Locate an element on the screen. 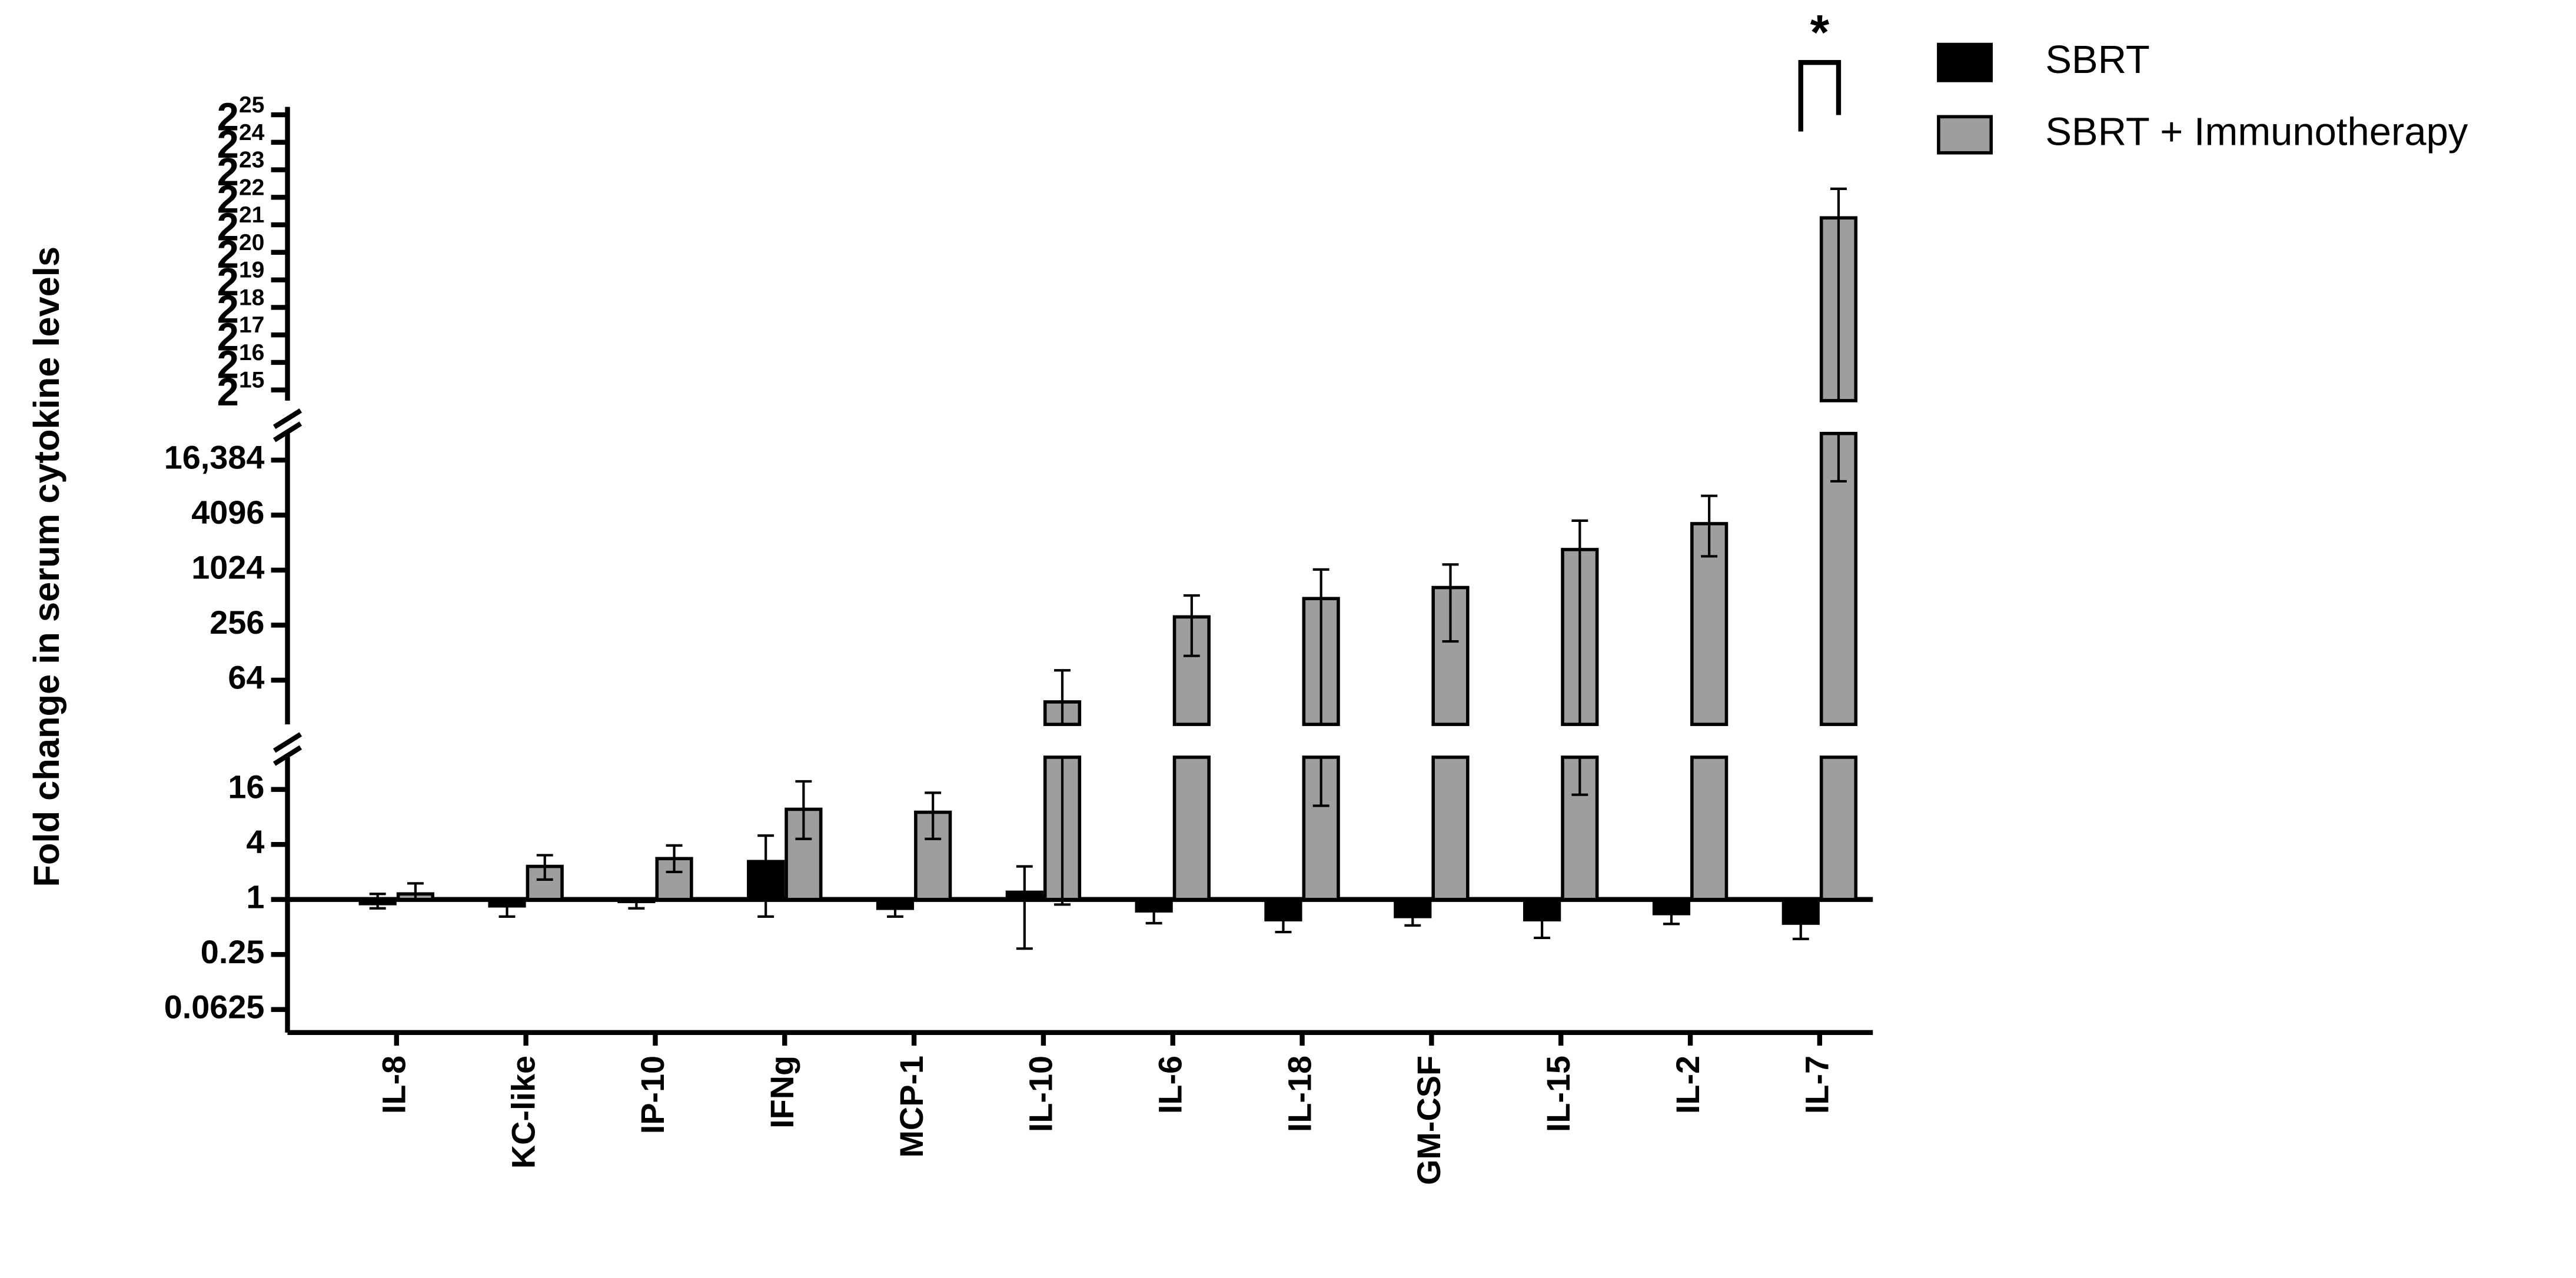 Image resolution: width=2576 pixels, height=1278 pixels. y-tick-label: 64 is located at coordinates (246, 677).